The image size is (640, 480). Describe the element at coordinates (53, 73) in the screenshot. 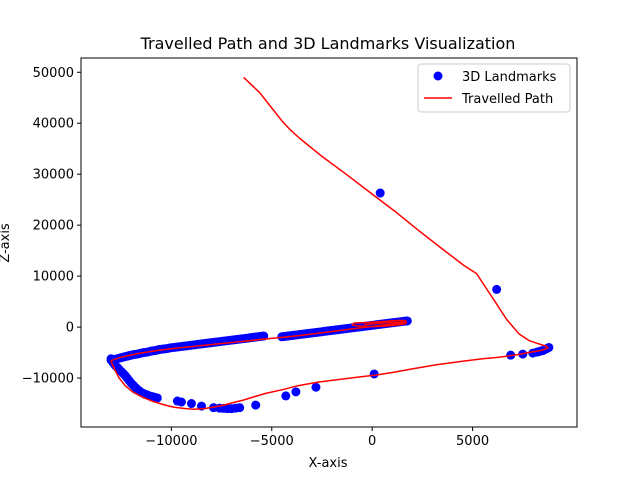

I see `y-tick-label: 50000` at that location.